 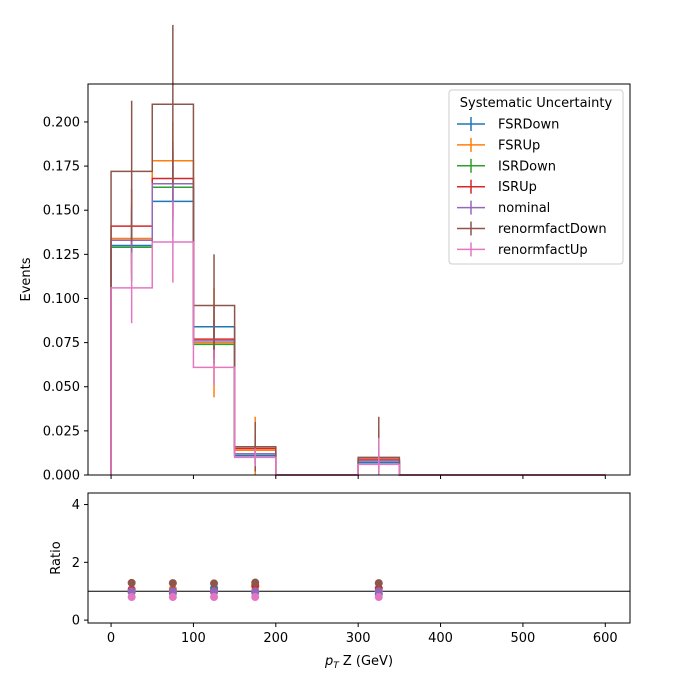 What do you see at coordinates (519, 145) in the screenshot?
I see `legend-label-FSRUp: FSRUp` at bounding box center [519, 145].